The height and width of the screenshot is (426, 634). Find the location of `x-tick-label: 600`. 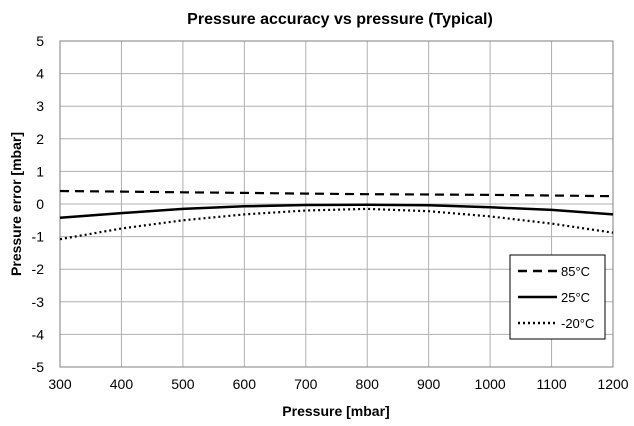

x-tick-label: 600 is located at coordinates (245, 384).